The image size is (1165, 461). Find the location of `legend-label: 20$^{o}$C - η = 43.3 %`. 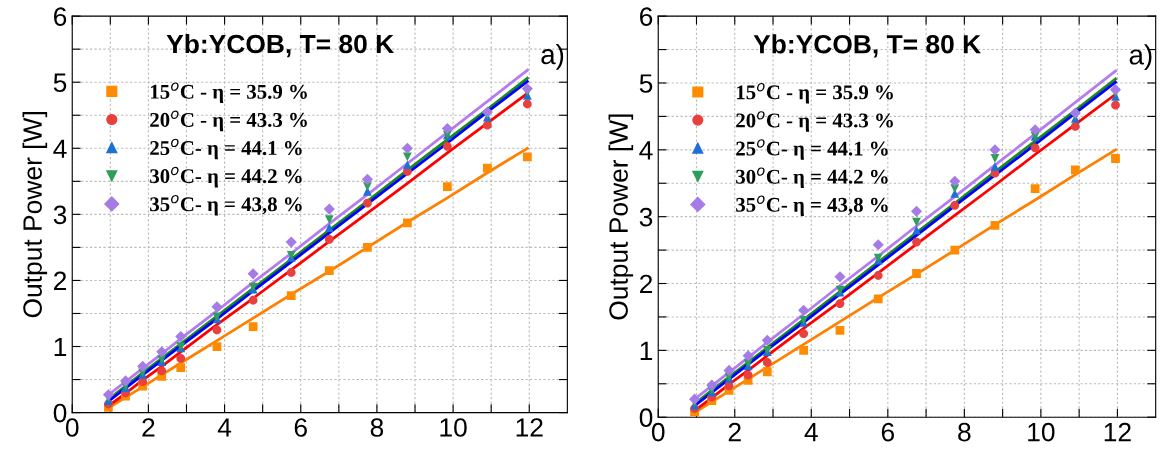

legend-label: 20$^{o}$C - η = 43.3 % is located at coordinates (228, 121).